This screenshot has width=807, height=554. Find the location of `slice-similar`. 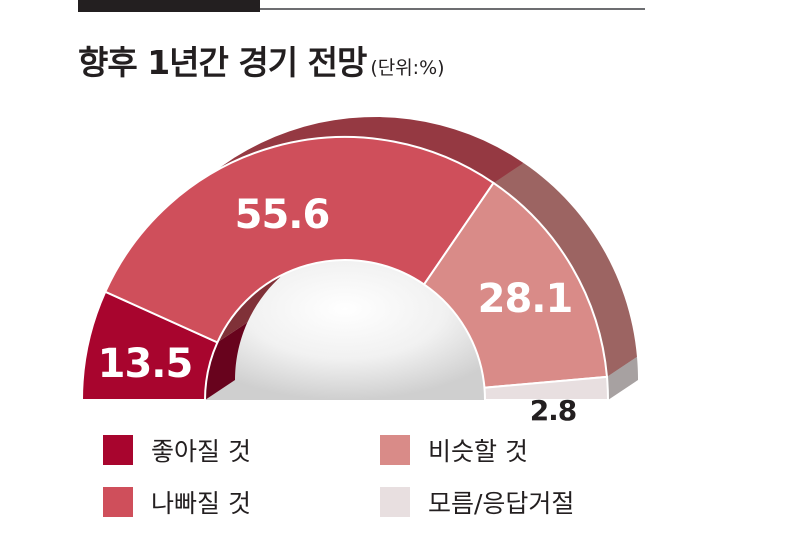

slice-similar is located at coordinates (515, 285).